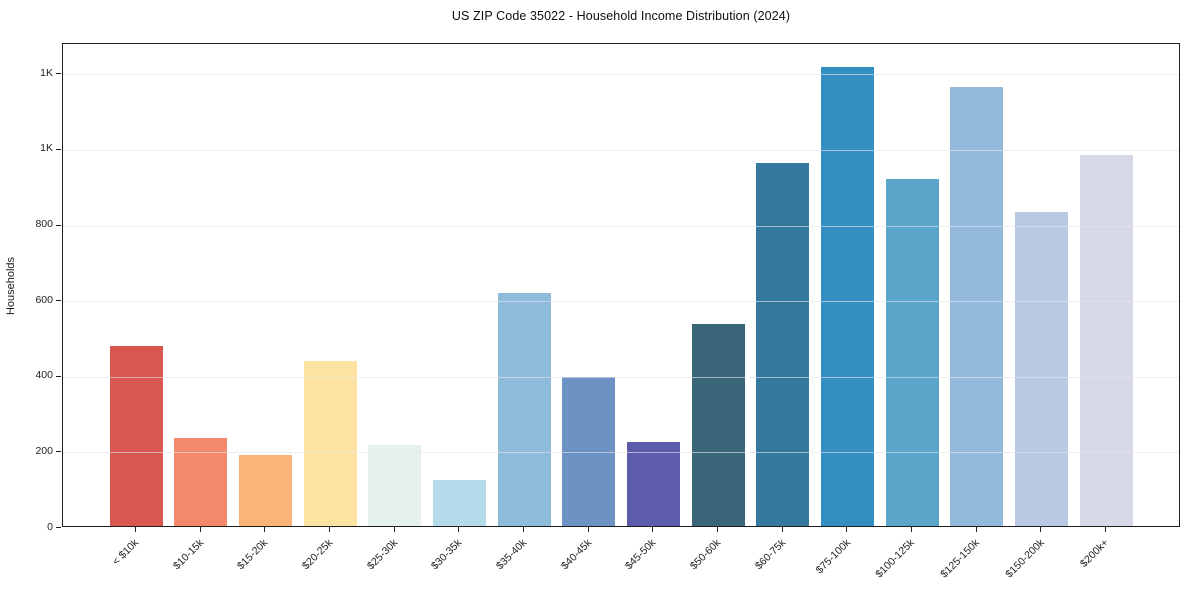  I want to click on y-axis-label: Households, so click(11, 286).